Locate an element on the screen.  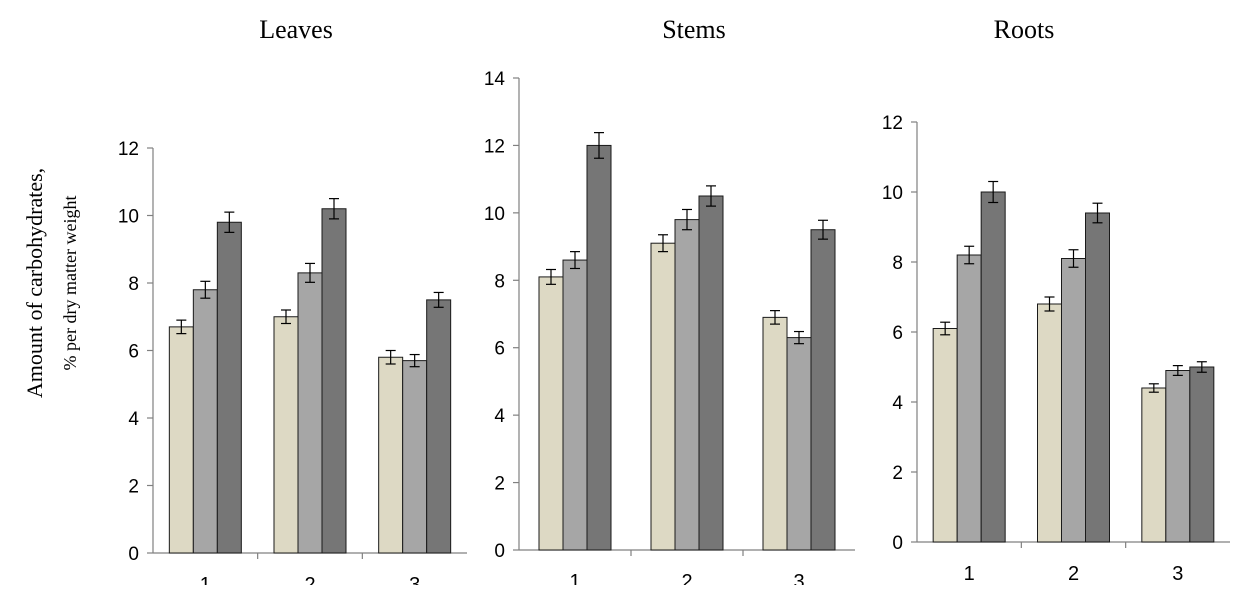
panel-title: Stems is located at coordinates (694, 29).